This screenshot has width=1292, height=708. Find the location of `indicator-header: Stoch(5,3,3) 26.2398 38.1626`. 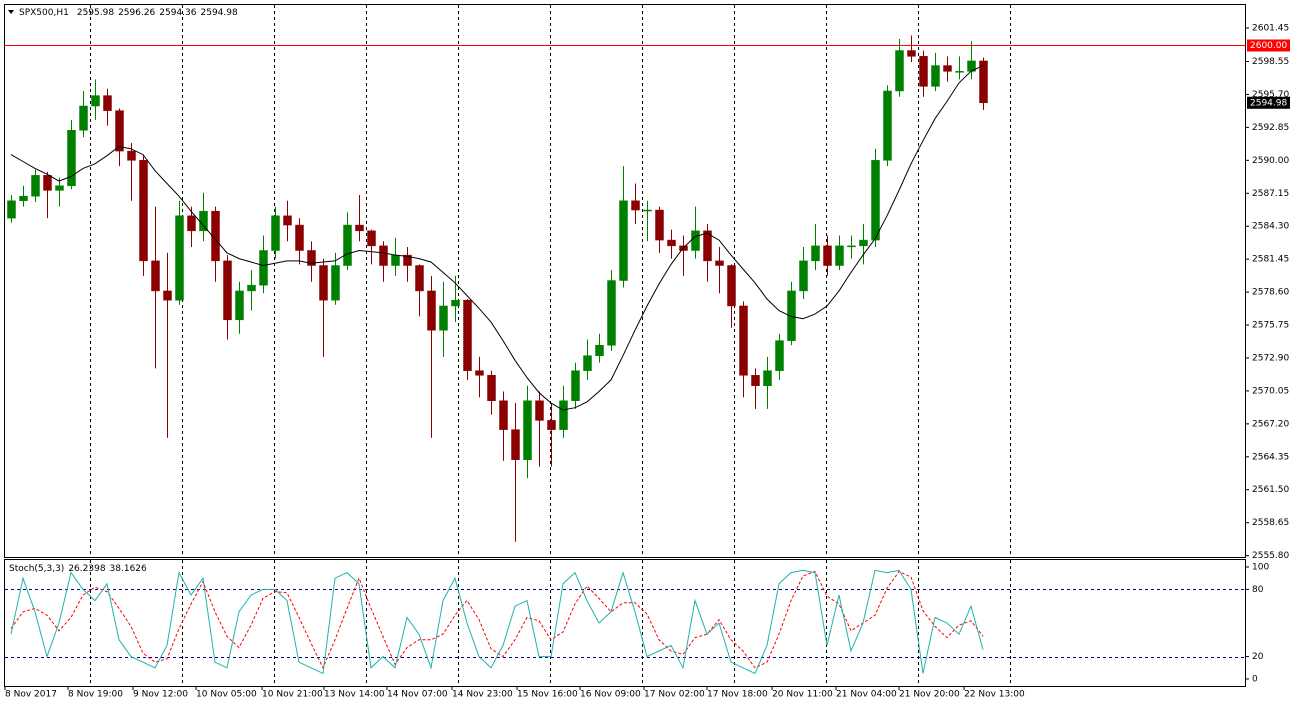

indicator-header: Stoch(5,3,3) 26.2398 38.1626 is located at coordinates (78, 569).